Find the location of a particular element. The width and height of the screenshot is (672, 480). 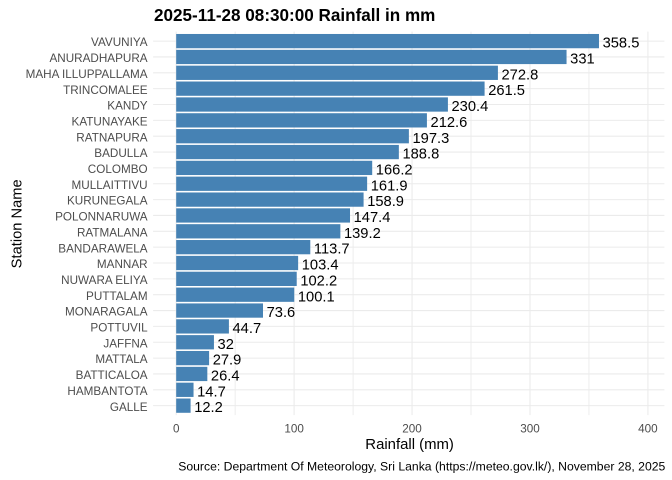

svg-text: PUTTALAM is located at coordinates (117, 296).